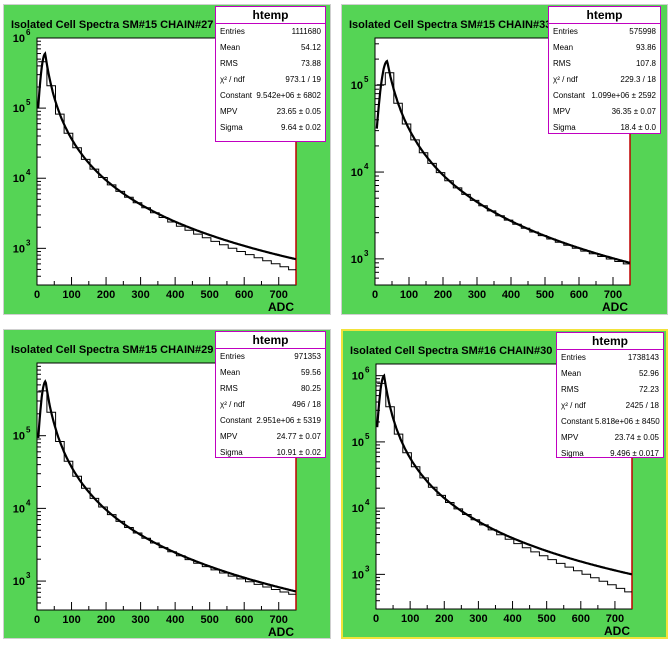 The height and width of the screenshot is (647, 671). I want to click on stats-row-rms: RMS 80.25, so click(270, 389).